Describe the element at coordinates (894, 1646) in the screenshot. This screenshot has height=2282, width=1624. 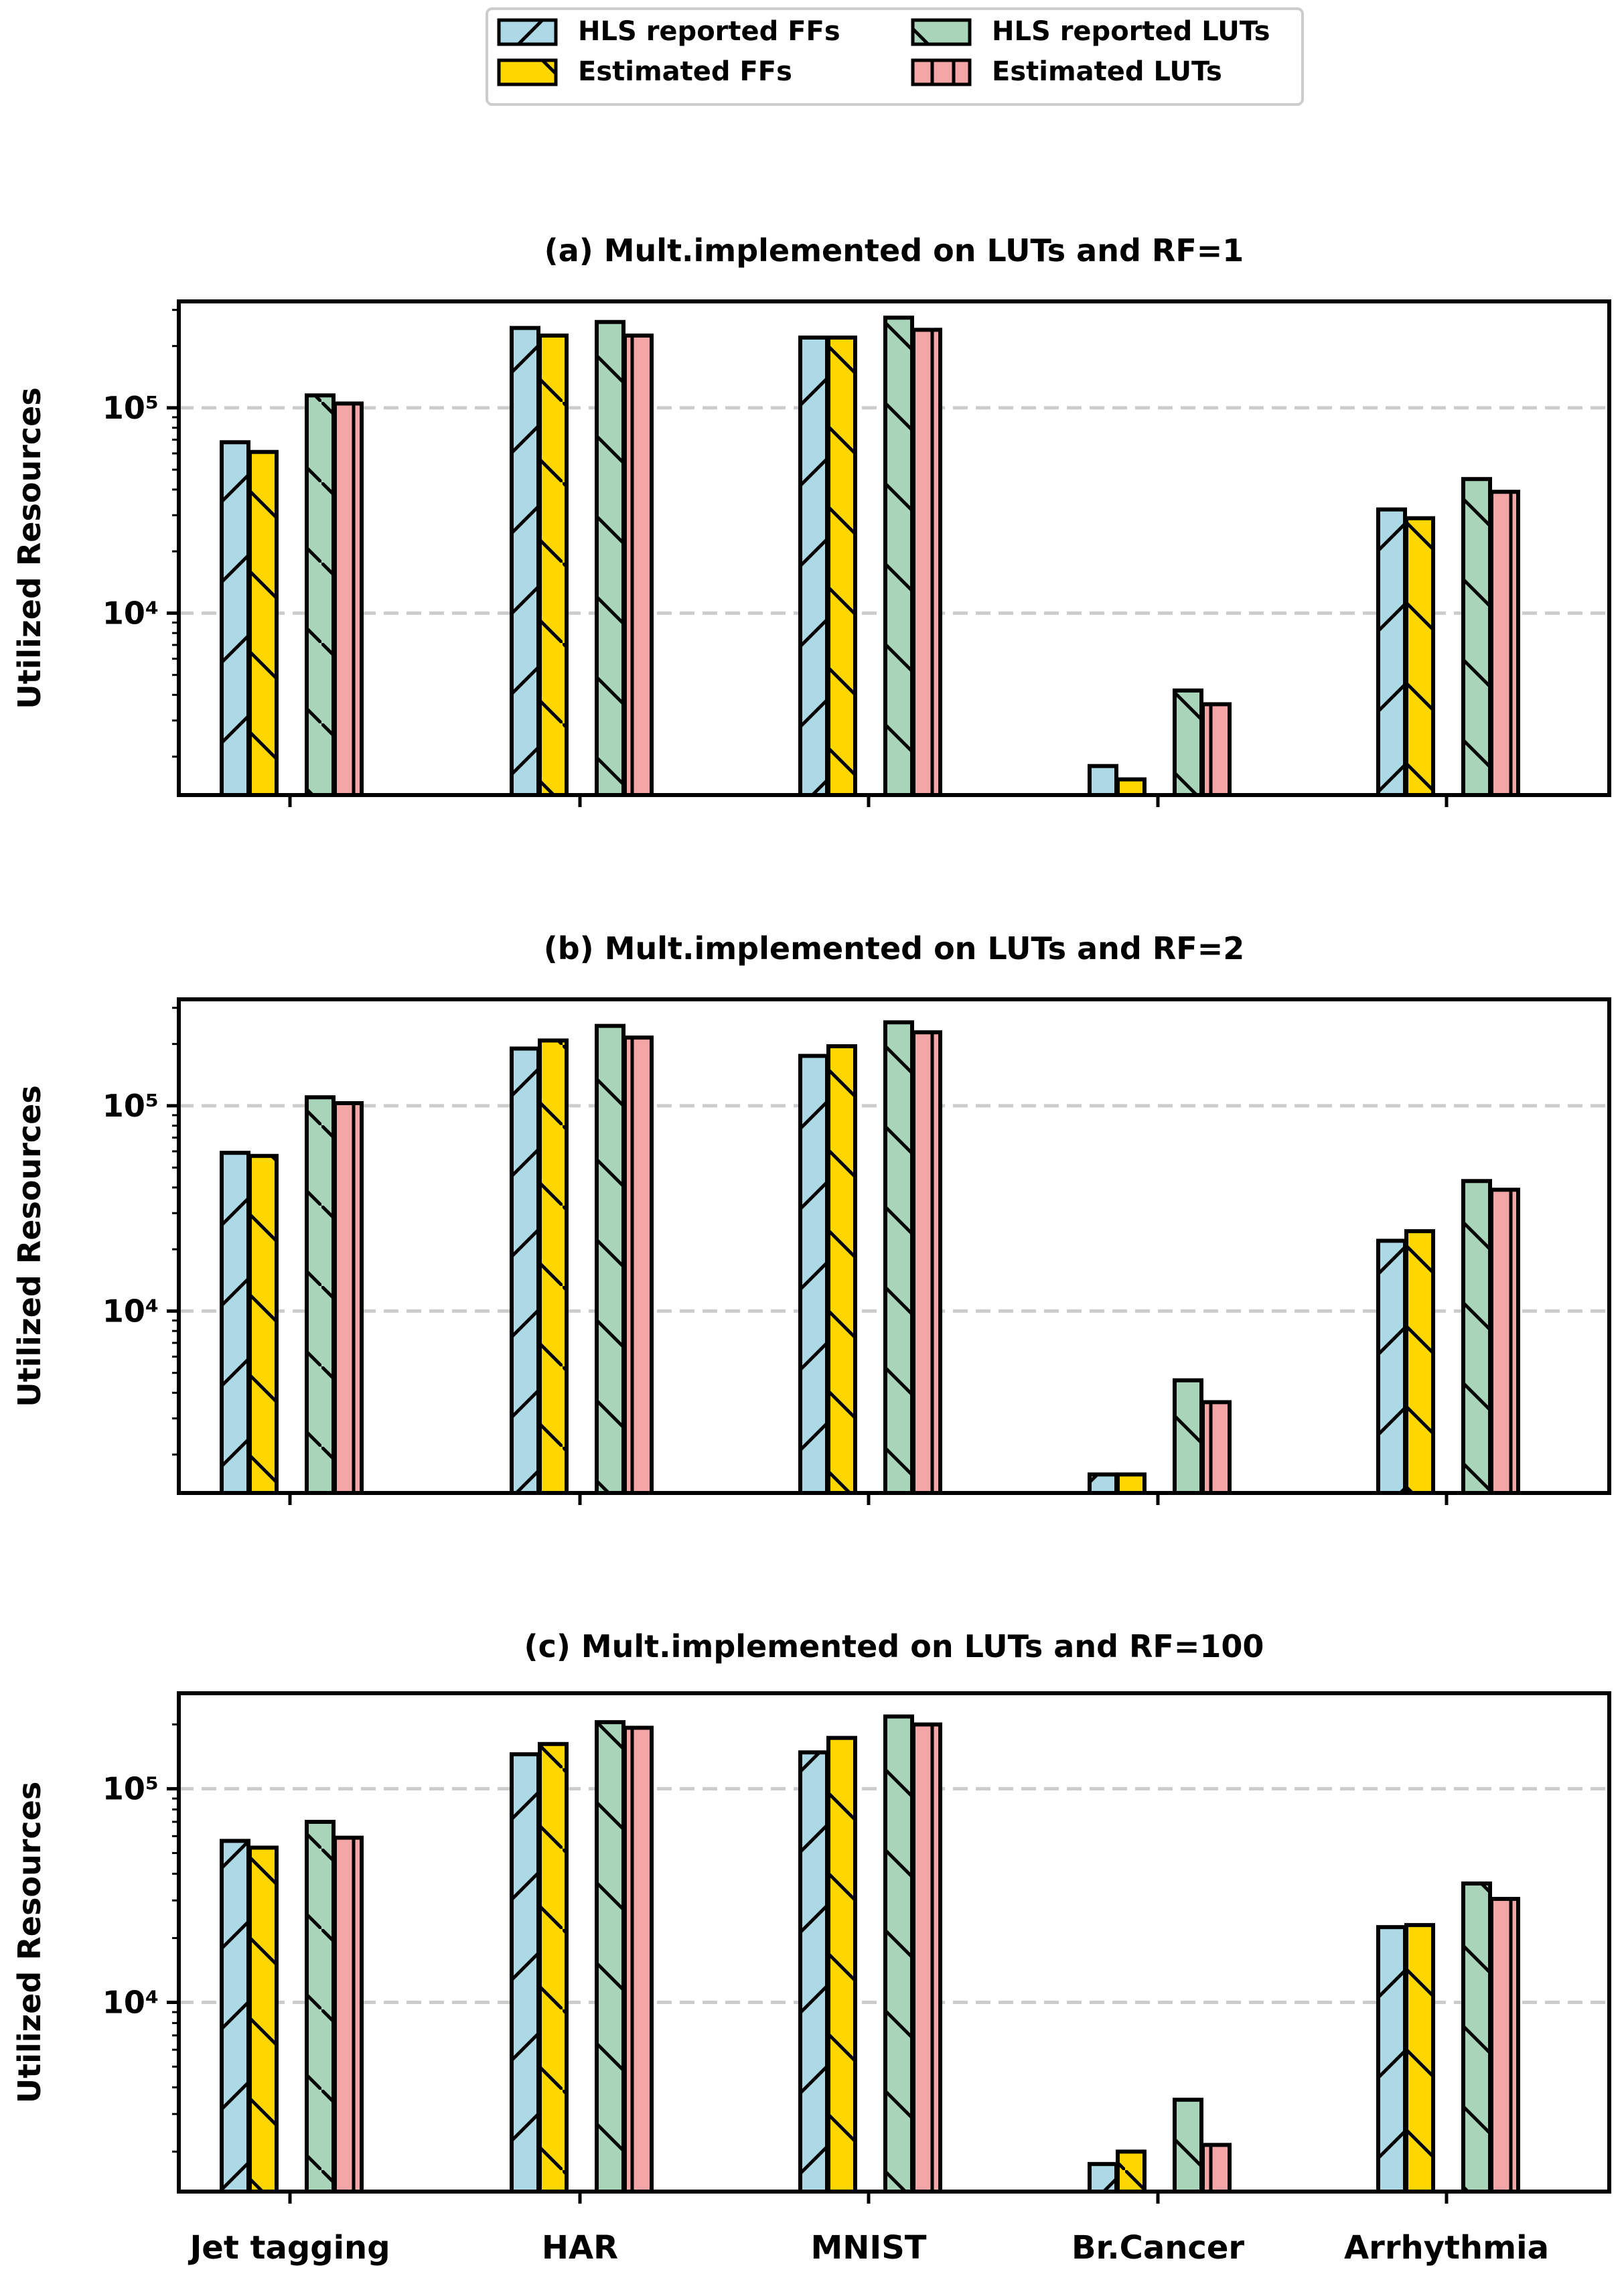
I see `panel-title: (c) Mult.implemented on LUTs and RF=100` at that location.